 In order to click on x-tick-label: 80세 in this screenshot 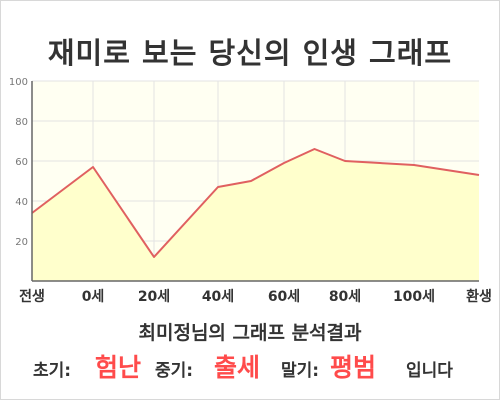, I will do `click(345, 297)`.